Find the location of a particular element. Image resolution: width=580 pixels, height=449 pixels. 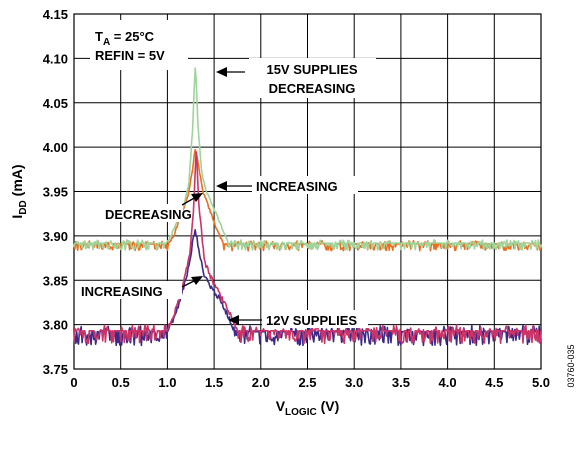

y-tick-label: 4.10 is located at coordinates (55, 58).